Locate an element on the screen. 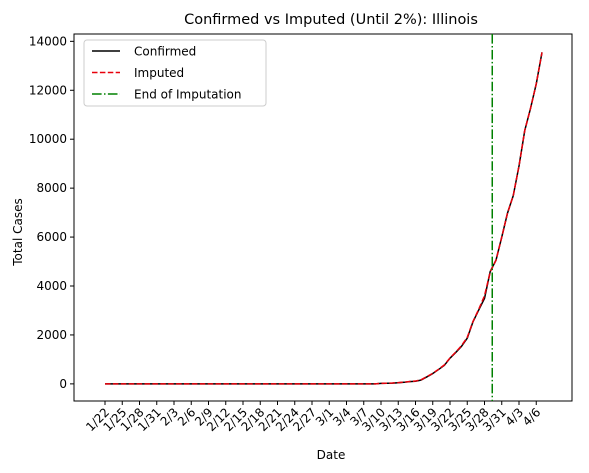 The image size is (589, 473). y-axis: 0 2000 4000 6000 8000 10000 12000 14000 is located at coordinates (51, 212).